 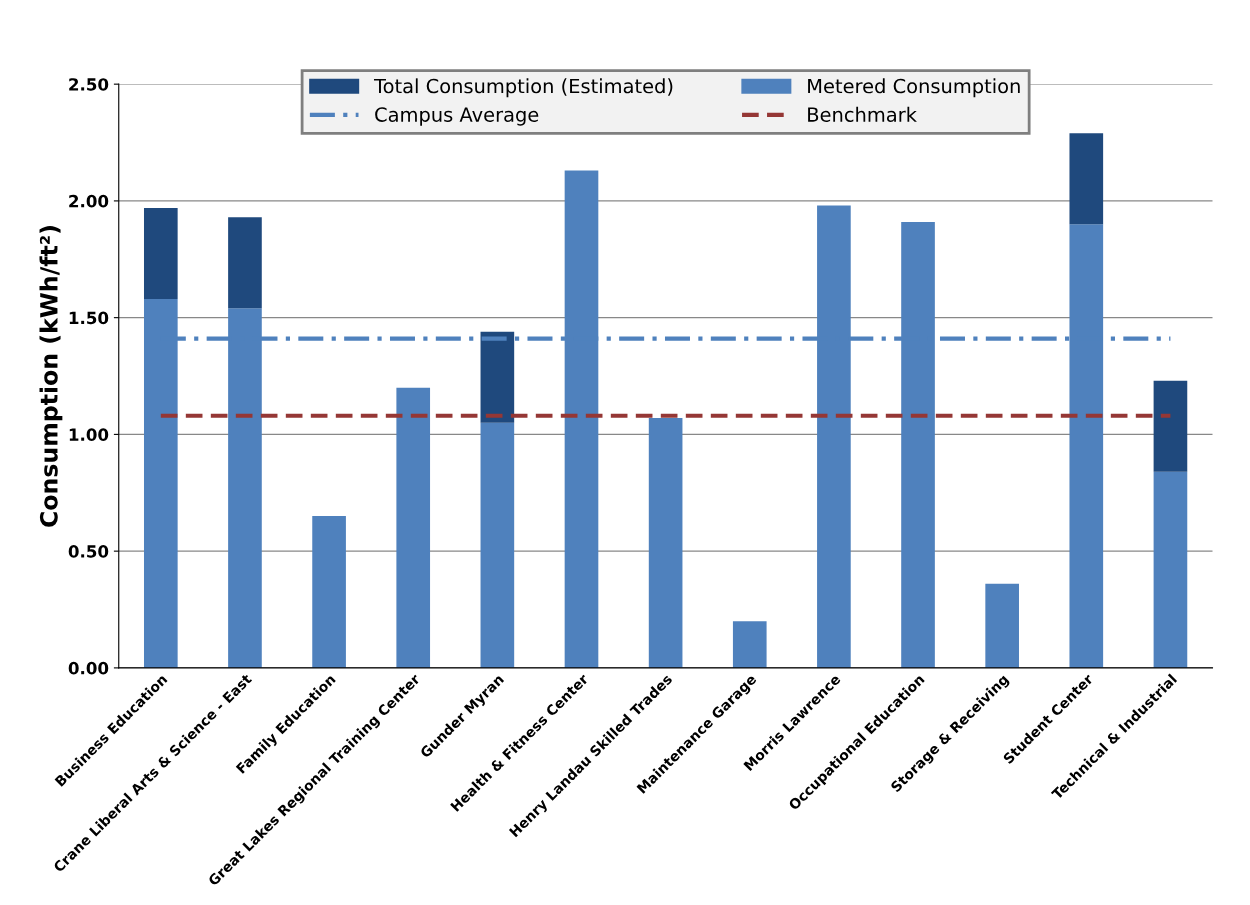 I want to click on legend-label: Campus Average, so click(x=457, y=116).